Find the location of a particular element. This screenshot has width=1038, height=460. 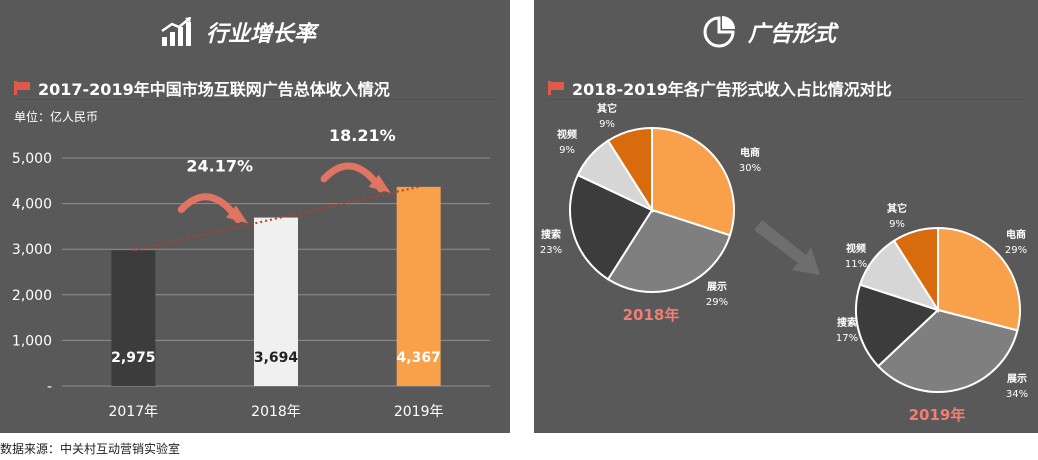

slice-percent: 34% is located at coordinates (1017, 394).